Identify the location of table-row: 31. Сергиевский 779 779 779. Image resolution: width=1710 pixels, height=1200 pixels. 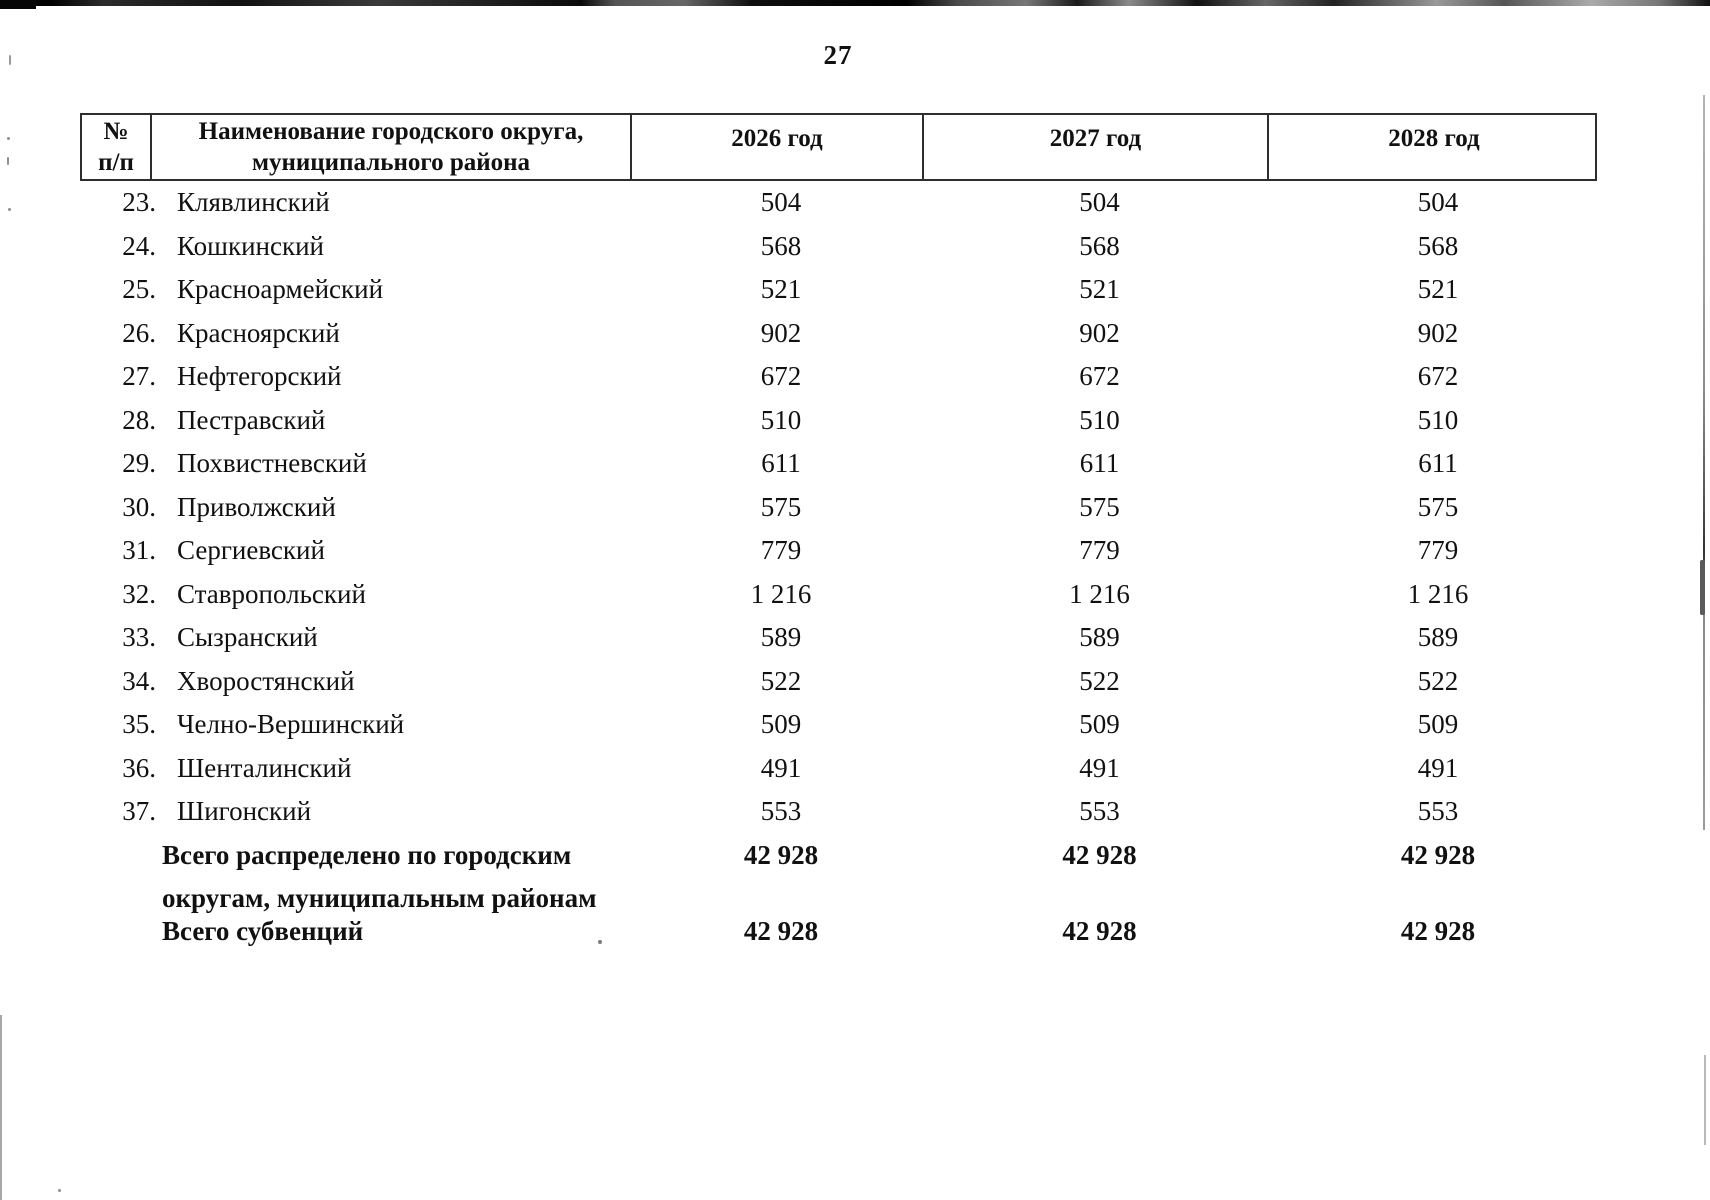
(838, 551).